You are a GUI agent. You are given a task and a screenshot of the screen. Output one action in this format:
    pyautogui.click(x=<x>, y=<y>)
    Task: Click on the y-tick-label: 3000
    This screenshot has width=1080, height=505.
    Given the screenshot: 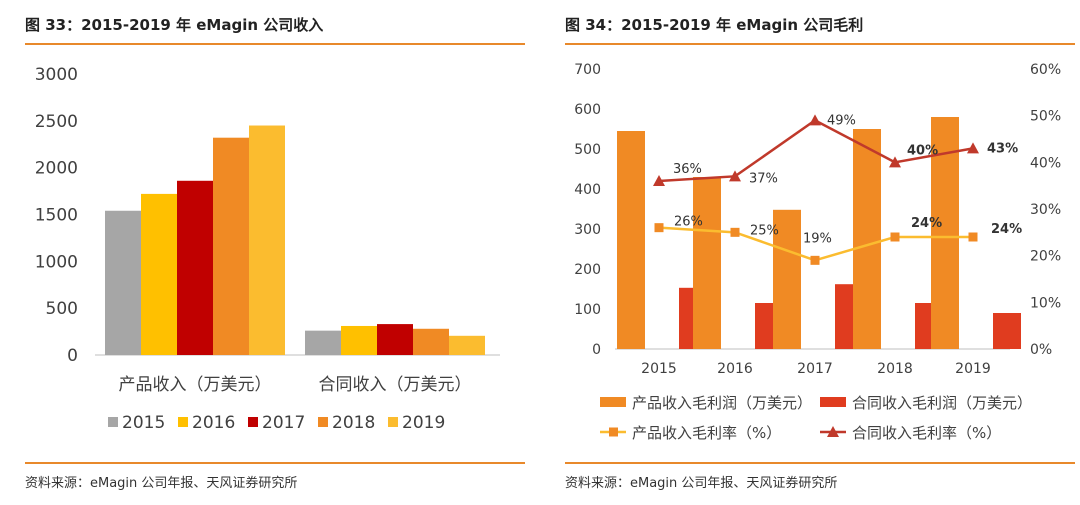 What is the action you would take?
    pyautogui.click(x=56, y=75)
    